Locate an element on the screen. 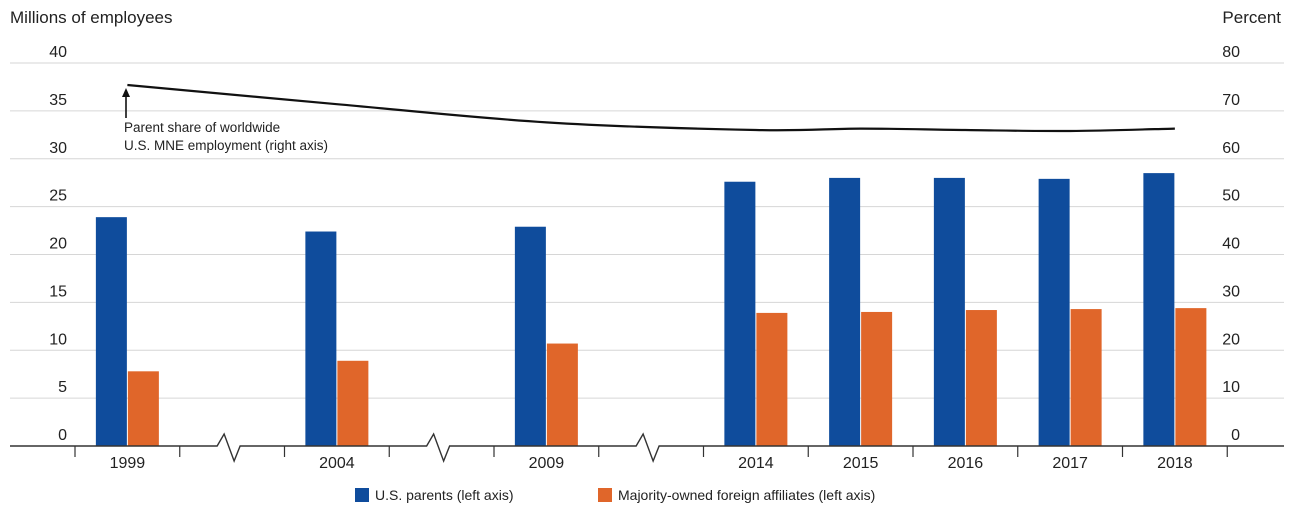  right-tick-label: 20 is located at coordinates (1231, 339).